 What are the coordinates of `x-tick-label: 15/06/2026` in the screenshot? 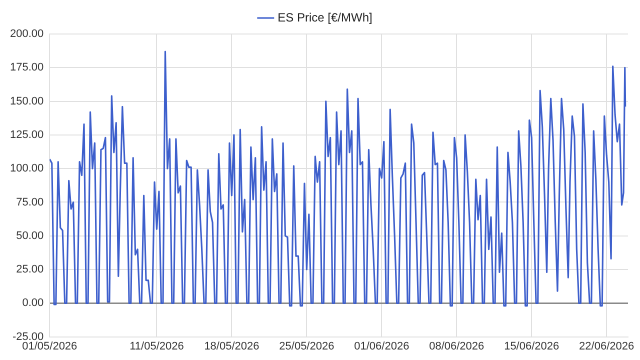 It's located at (532, 346).